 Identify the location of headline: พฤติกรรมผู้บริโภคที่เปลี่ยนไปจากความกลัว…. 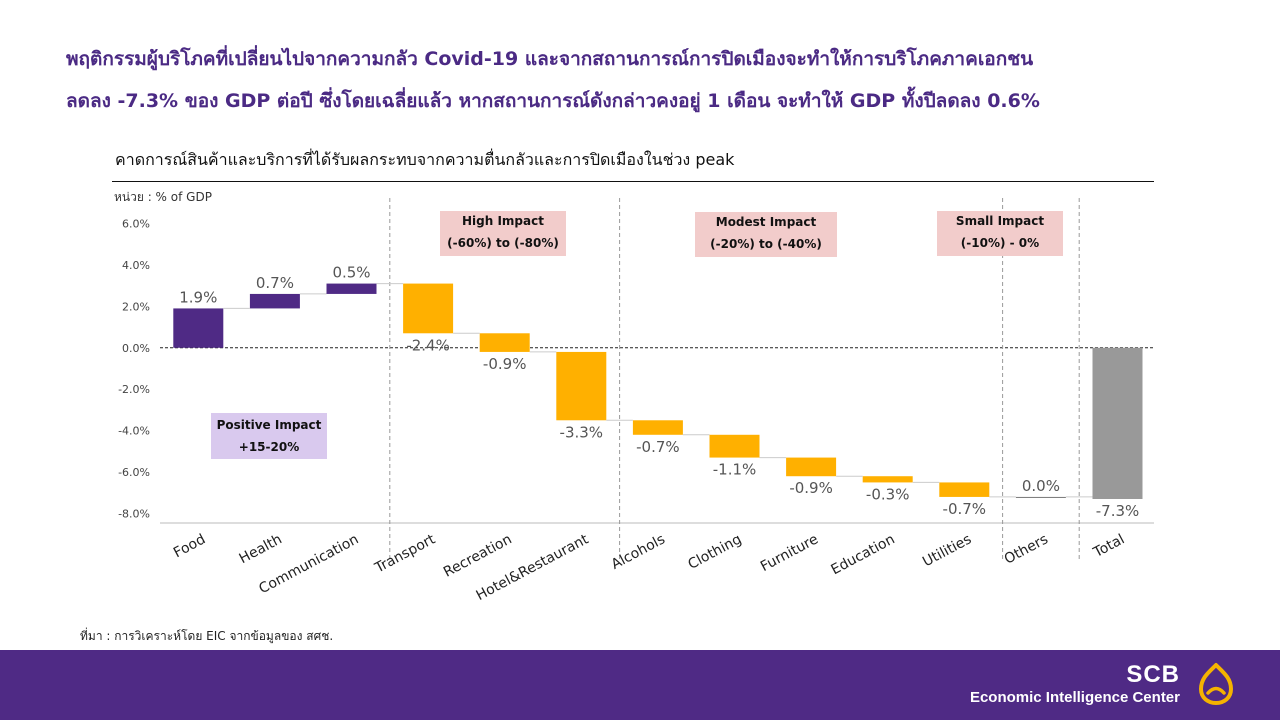
(656, 80).